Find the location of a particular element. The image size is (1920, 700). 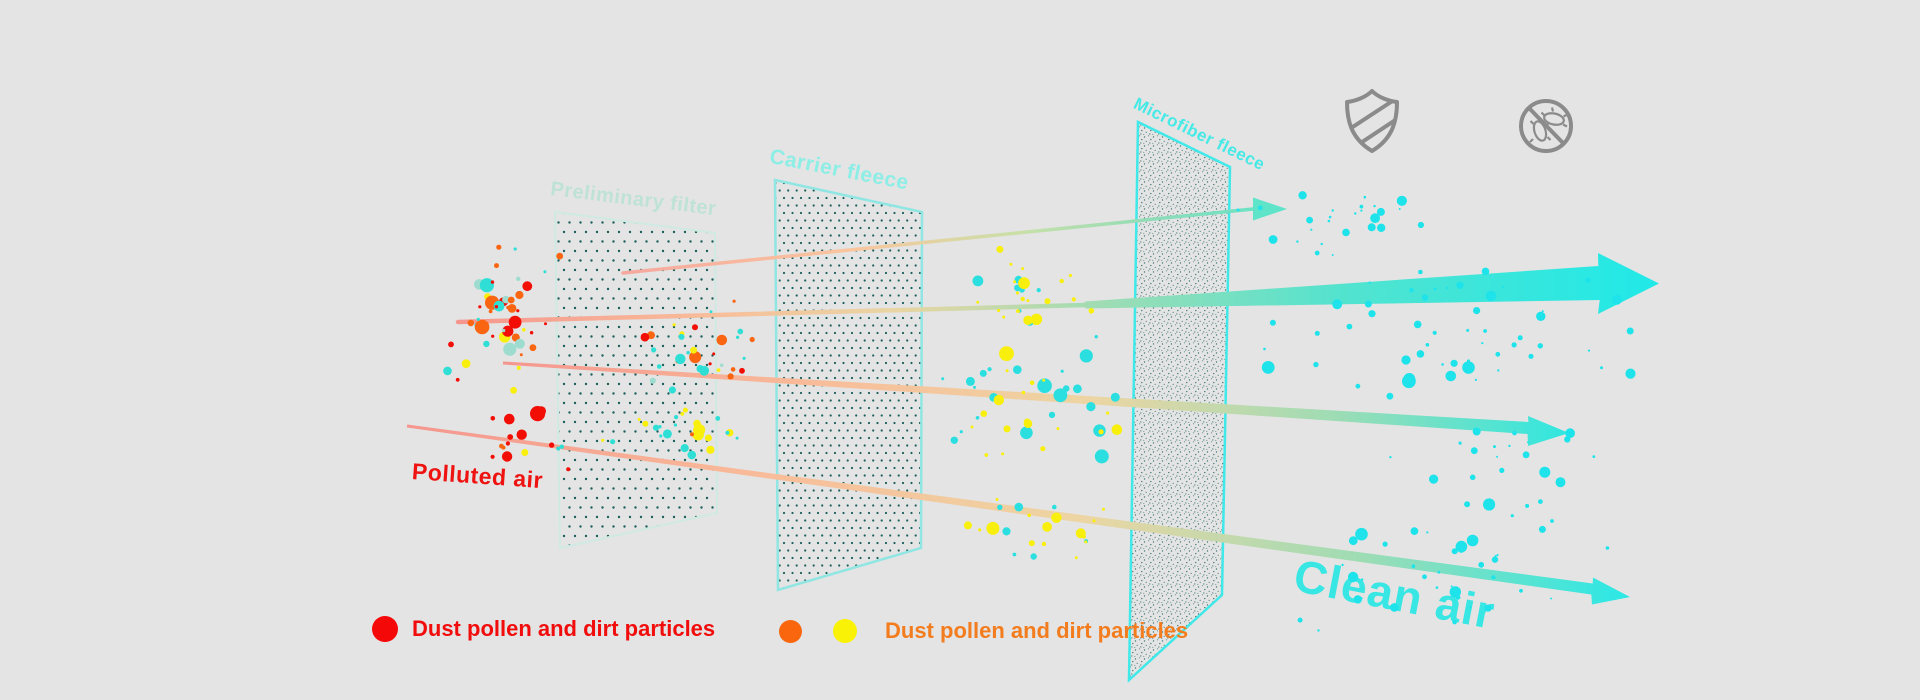

flow-arrow-middle is located at coordinates (1036, 403).